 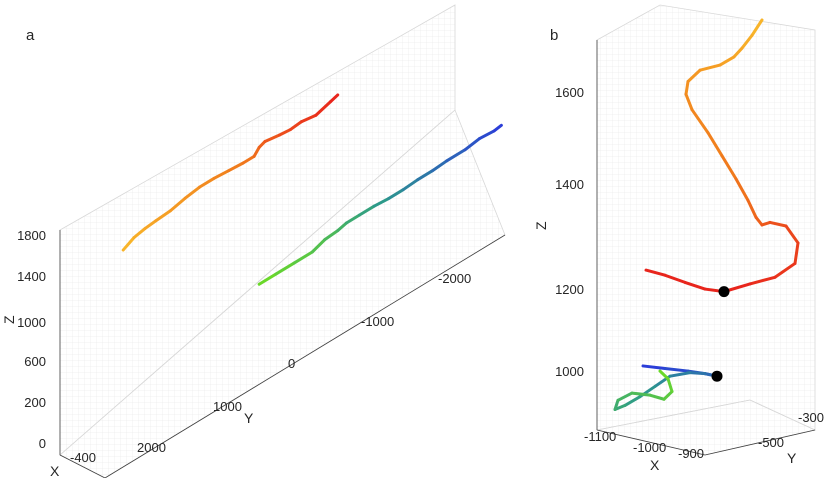 What do you see at coordinates (9, 319) in the screenshot?
I see `panel-a-zlabel: Z` at bounding box center [9, 319].